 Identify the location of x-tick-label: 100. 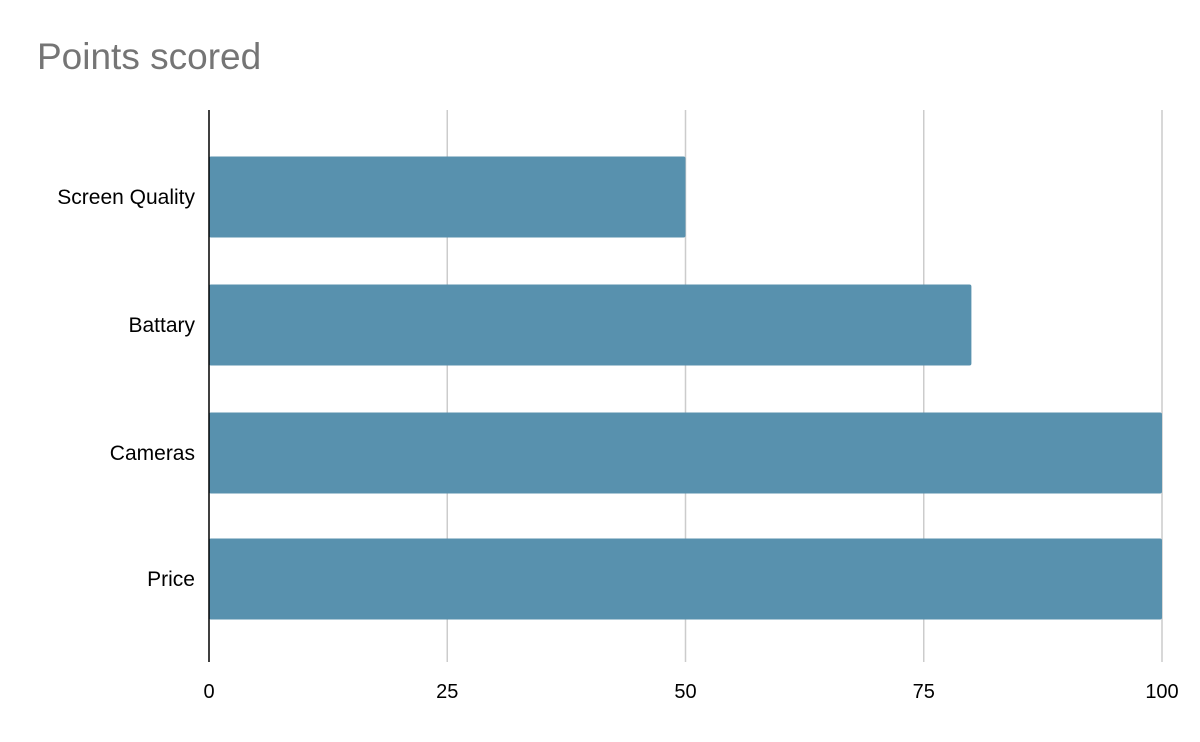
(1161, 692).